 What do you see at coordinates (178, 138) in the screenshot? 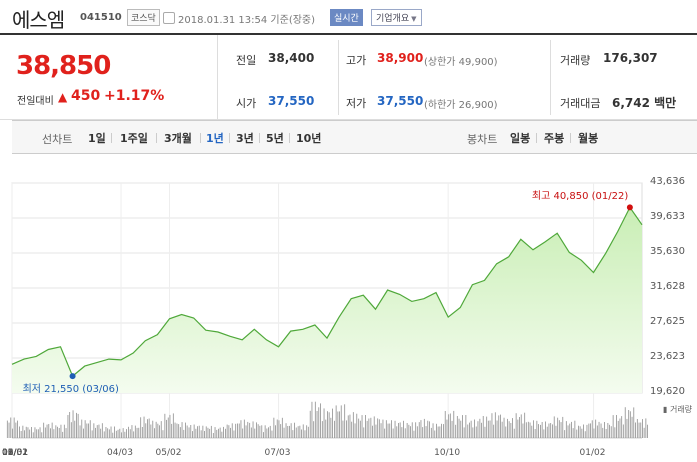
I see `period-3m: 3개월` at bounding box center [178, 138].